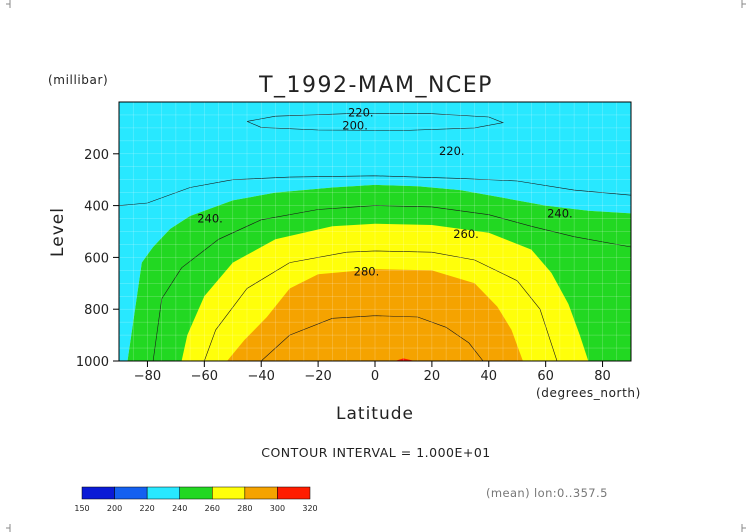 Image resolution: width=752 pixels, height=532 pixels. What do you see at coordinates (58, 232) in the screenshot?
I see `y-axis-label: Level` at bounding box center [58, 232].